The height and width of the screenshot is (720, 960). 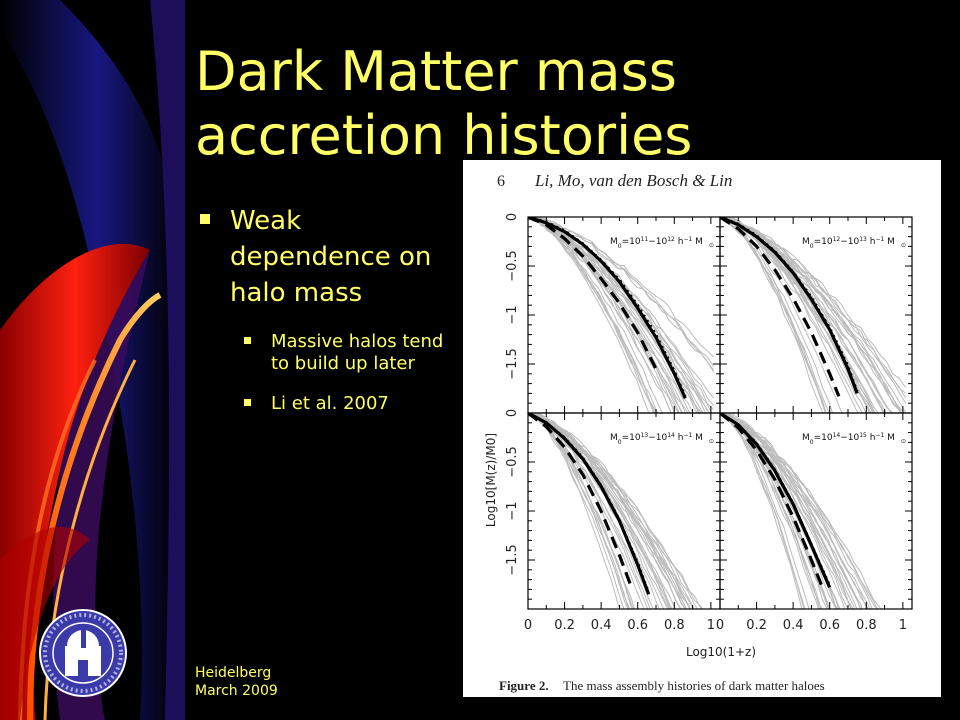 What do you see at coordinates (236, 682) in the screenshot?
I see `footer-location-date: Heidelberg March 2009` at bounding box center [236, 682].